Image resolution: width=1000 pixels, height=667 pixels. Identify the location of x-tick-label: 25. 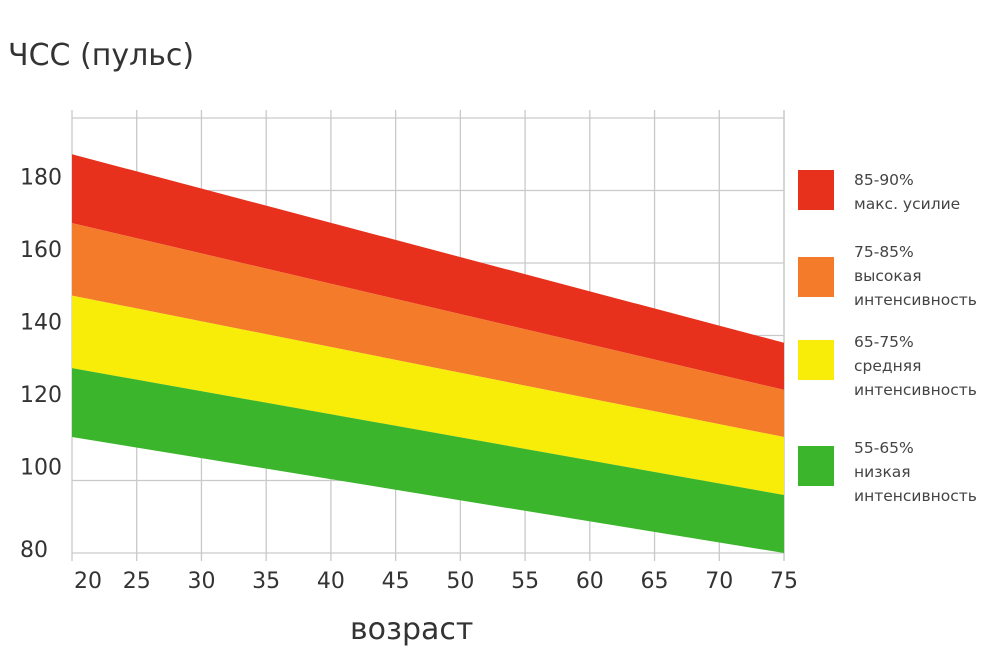
(137, 581).